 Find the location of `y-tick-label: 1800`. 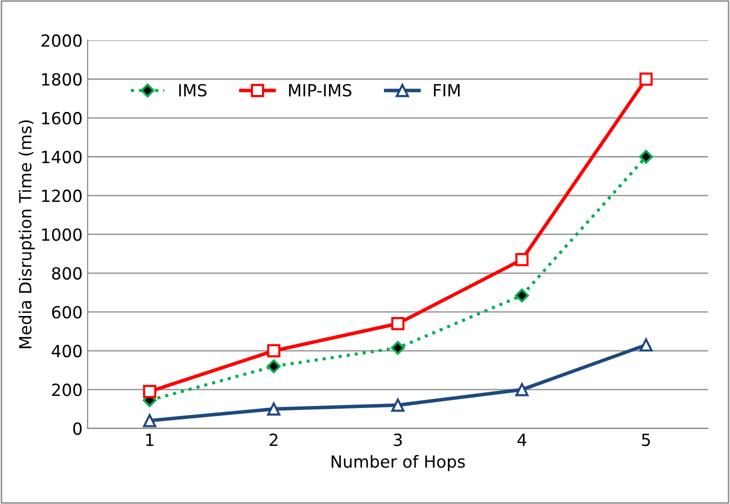

y-tick-label: 1800 is located at coordinates (62, 79).